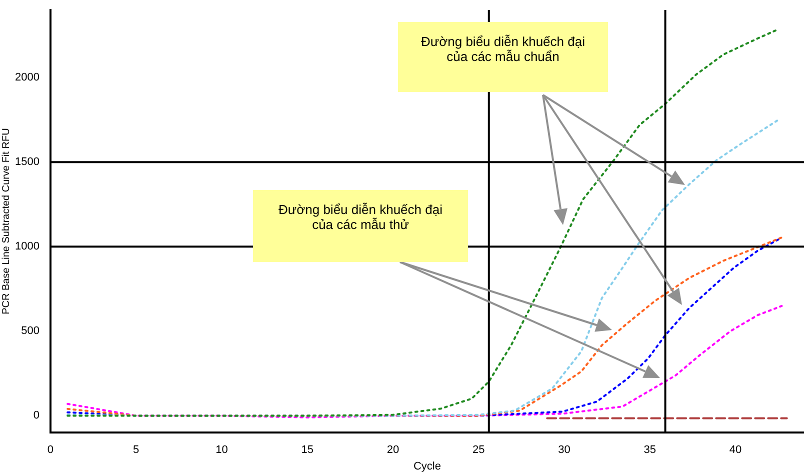 This screenshot has width=804, height=473. I want to click on y-tick-label: 1000, so click(27, 246).